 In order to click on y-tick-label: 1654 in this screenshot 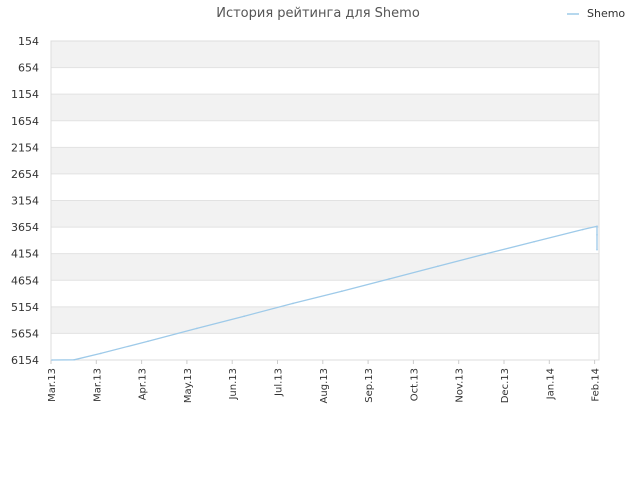, I will do `click(25, 121)`.